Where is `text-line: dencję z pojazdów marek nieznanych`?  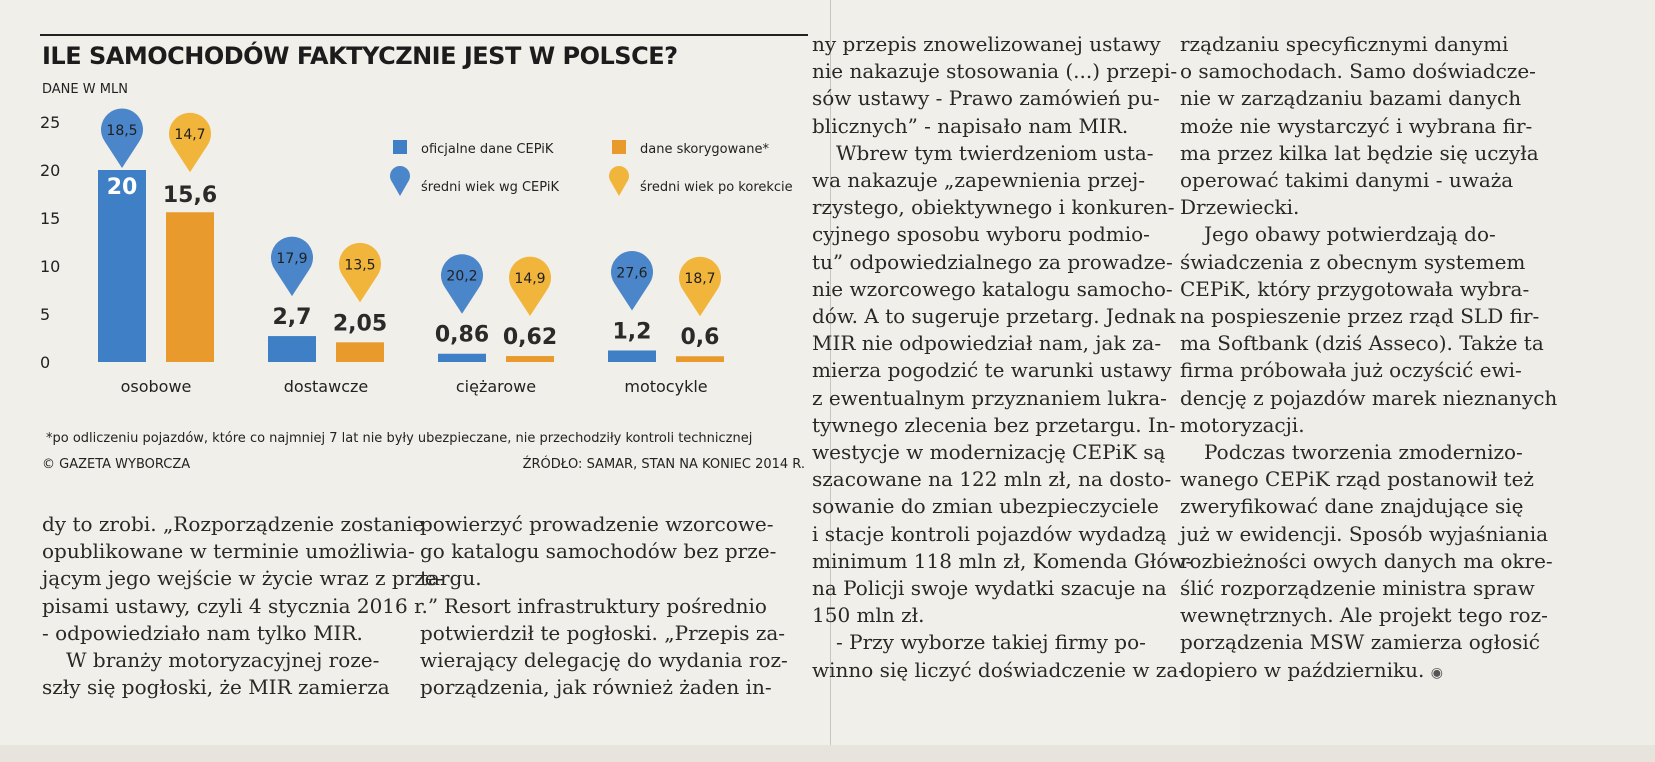
text-line: dencję z pojazdów marek nieznanych is located at coordinates (1369, 397).